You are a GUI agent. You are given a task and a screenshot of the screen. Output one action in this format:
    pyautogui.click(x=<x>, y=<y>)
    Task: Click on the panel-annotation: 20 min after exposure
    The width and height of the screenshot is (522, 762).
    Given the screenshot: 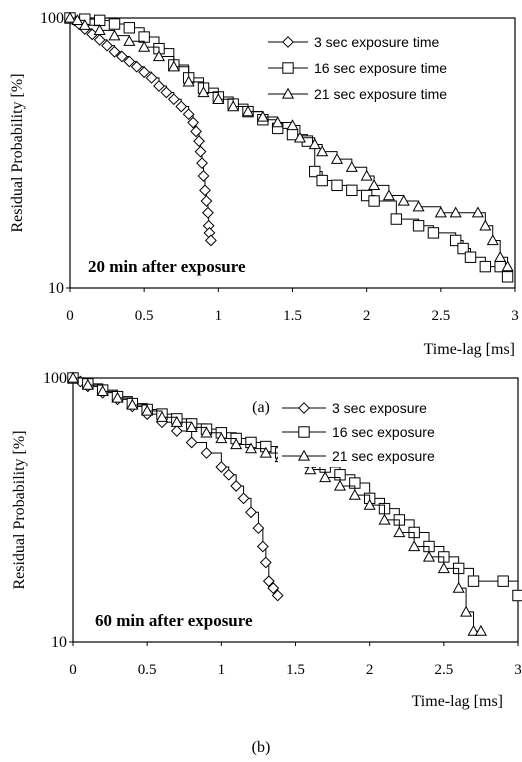 What is the action you would take?
    pyautogui.click(x=167, y=266)
    